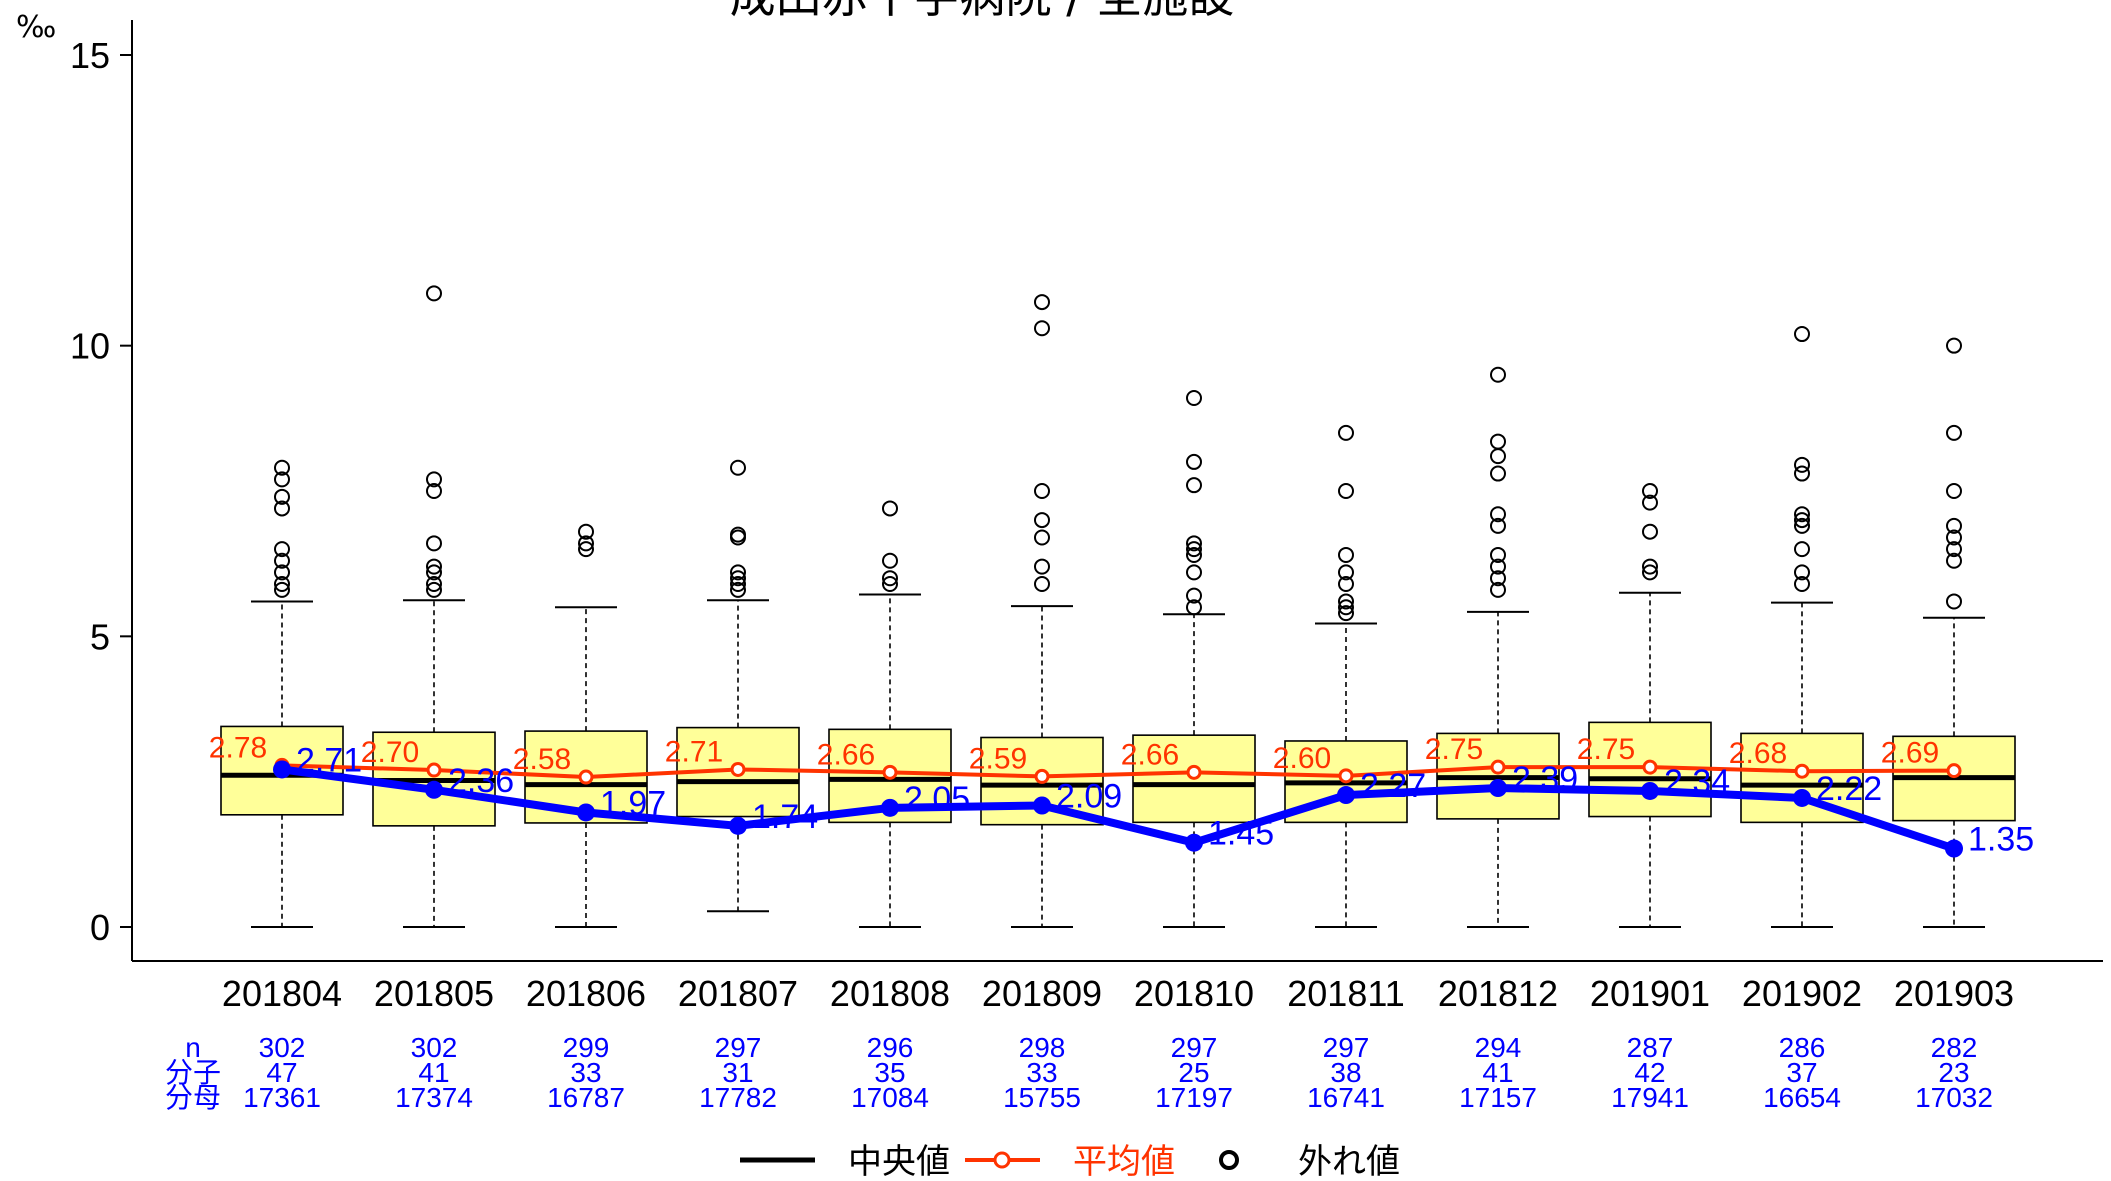  I want to click on count-cell: 35, so click(889, 1072).